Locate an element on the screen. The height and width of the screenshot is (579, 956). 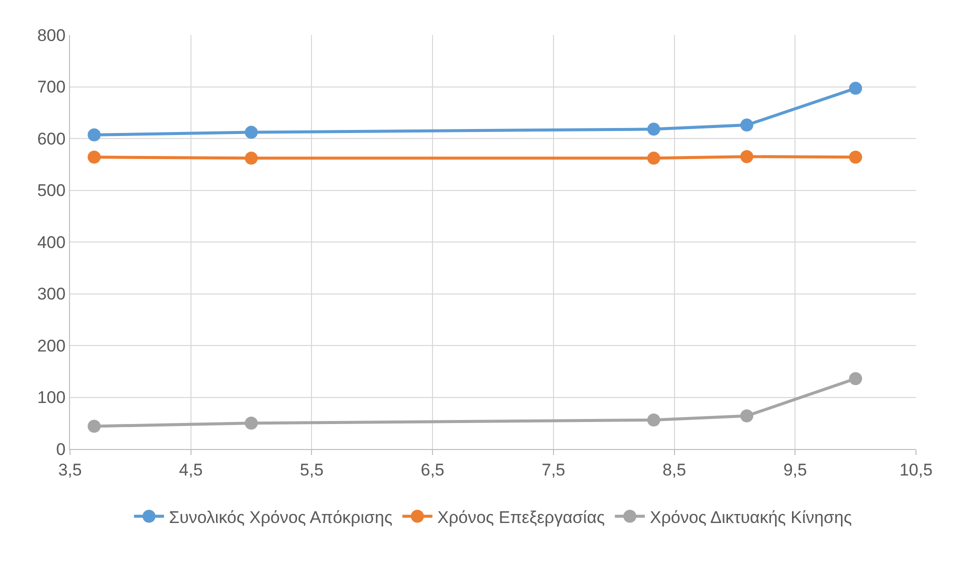
legend-label: Συνολικός Χρόνος Απόκρισης is located at coordinates (280, 517).